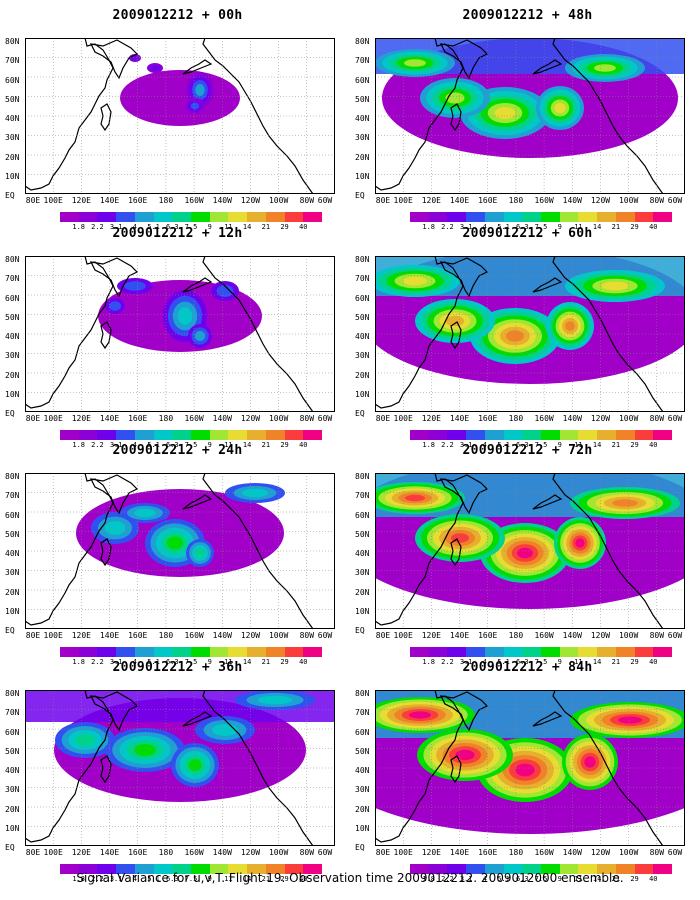  What do you see at coordinates (79, 879) in the screenshot?
I see `colorbar-label: 1.8` at bounding box center [79, 879].